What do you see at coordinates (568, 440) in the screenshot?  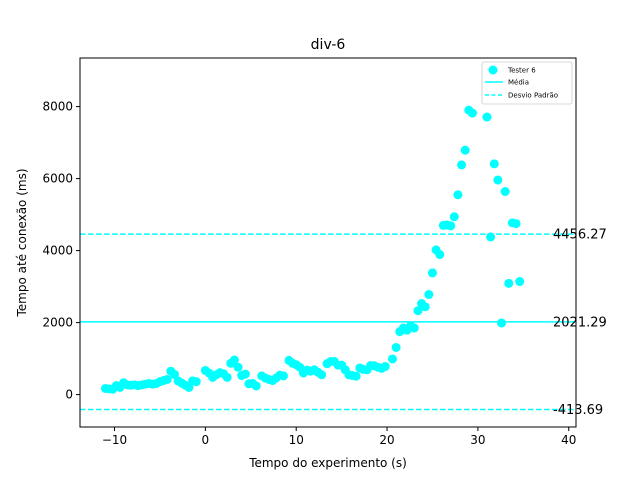 I see `x-tick-label: 40` at bounding box center [568, 440].